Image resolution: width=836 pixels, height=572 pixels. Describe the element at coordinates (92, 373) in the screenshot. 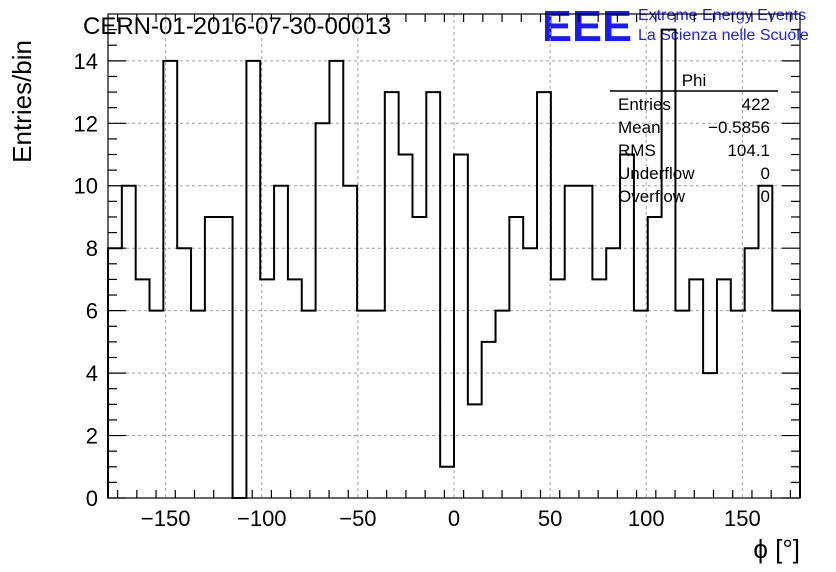

I see `y-tick-label: 4` at that location.